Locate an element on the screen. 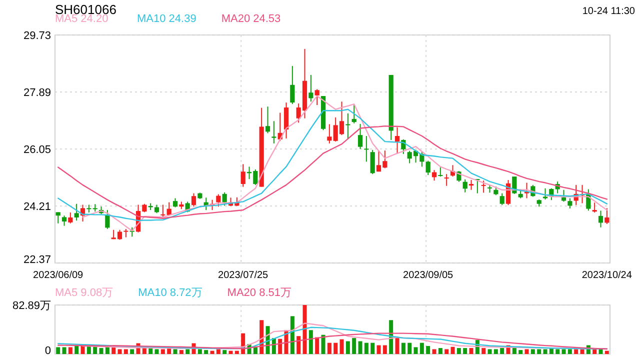 Image resolution: width=640 pixels, height=360 pixels. text: 10-24 11:30 is located at coordinates (609, 11).